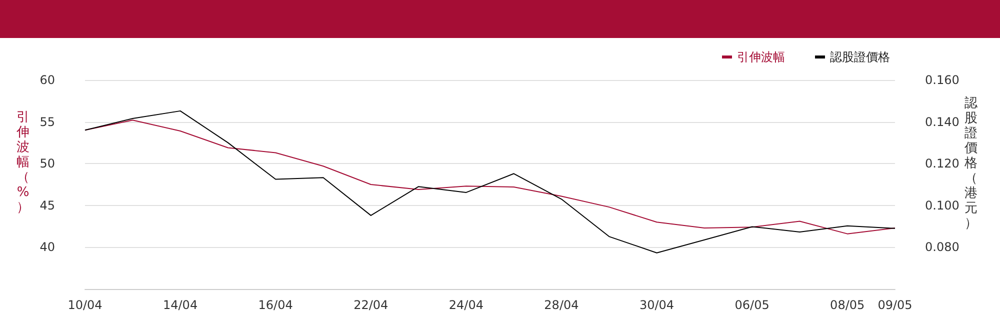 Image resolution: width=1000 pixels, height=324 pixels. Describe the element at coordinates (942, 205) in the screenshot. I see `y2-tick-label: 0.100` at that location.